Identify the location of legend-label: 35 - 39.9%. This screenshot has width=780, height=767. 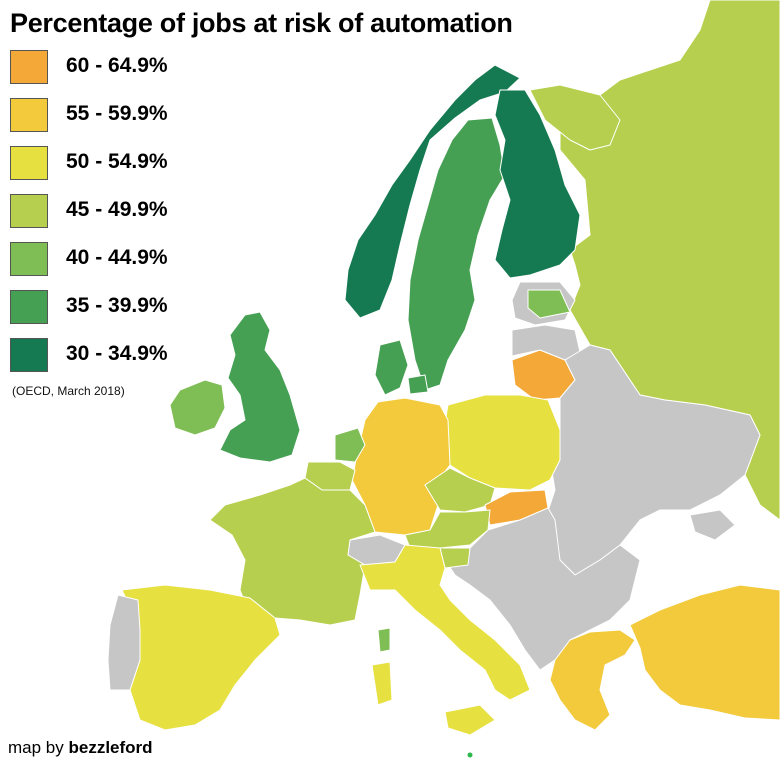
(117, 305).